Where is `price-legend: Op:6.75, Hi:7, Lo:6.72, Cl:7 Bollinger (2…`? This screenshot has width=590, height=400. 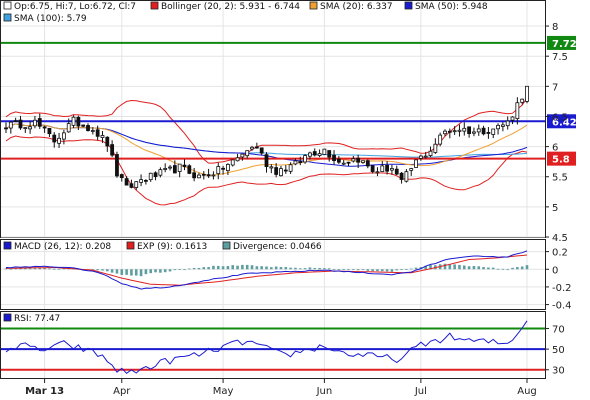 price-legend: Op:6.75, Hi:7, Lo:6.72, Cl:7 Bollinger (2… is located at coordinates (245, 12).